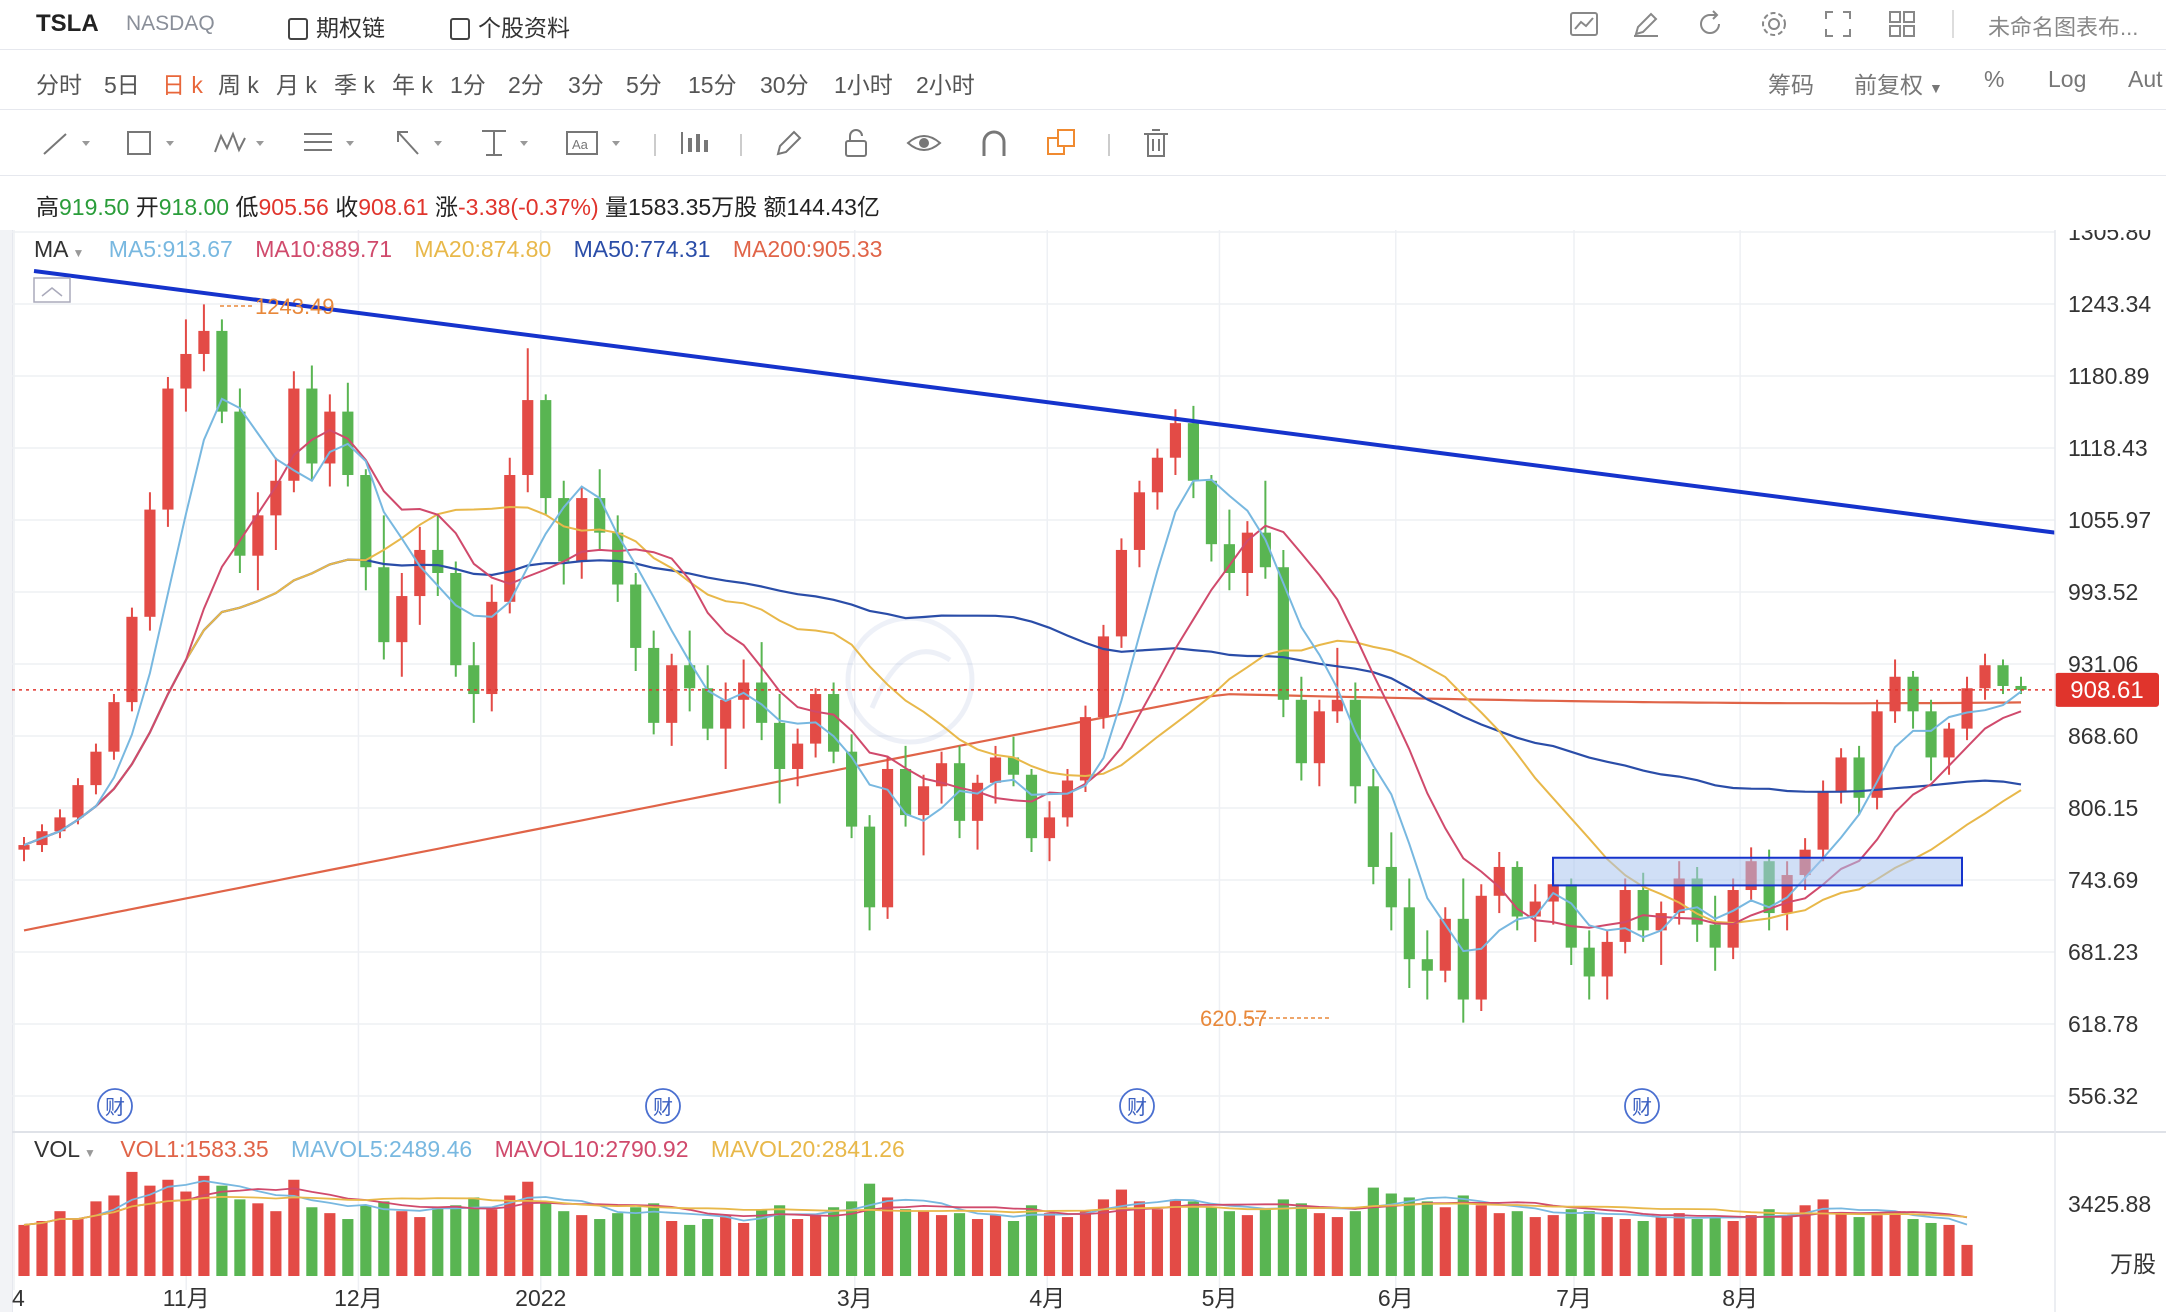 Image resolution: width=2166 pixels, height=1312 pixels. What do you see at coordinates (354, 85) in the screenshot?
I see `period-tab-quarterly: 季 k` at bounding box center [354, 85].